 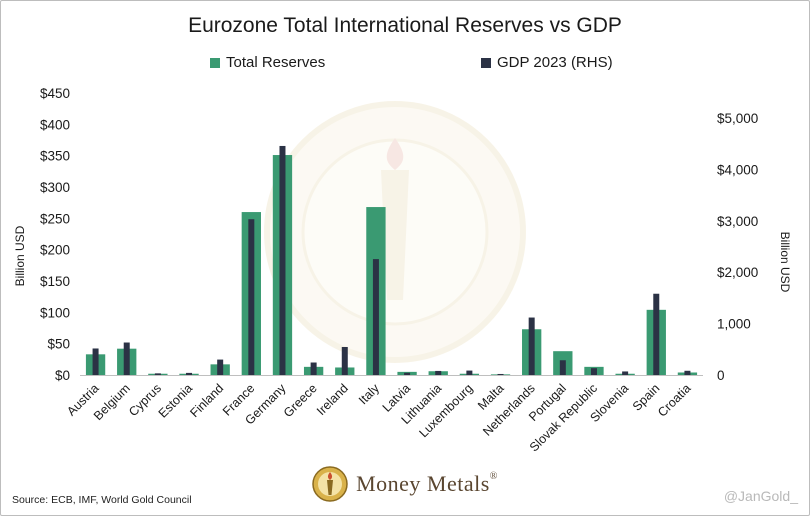 I want to click on y-axis-label: Billion USD, so click(x=20, y=255).